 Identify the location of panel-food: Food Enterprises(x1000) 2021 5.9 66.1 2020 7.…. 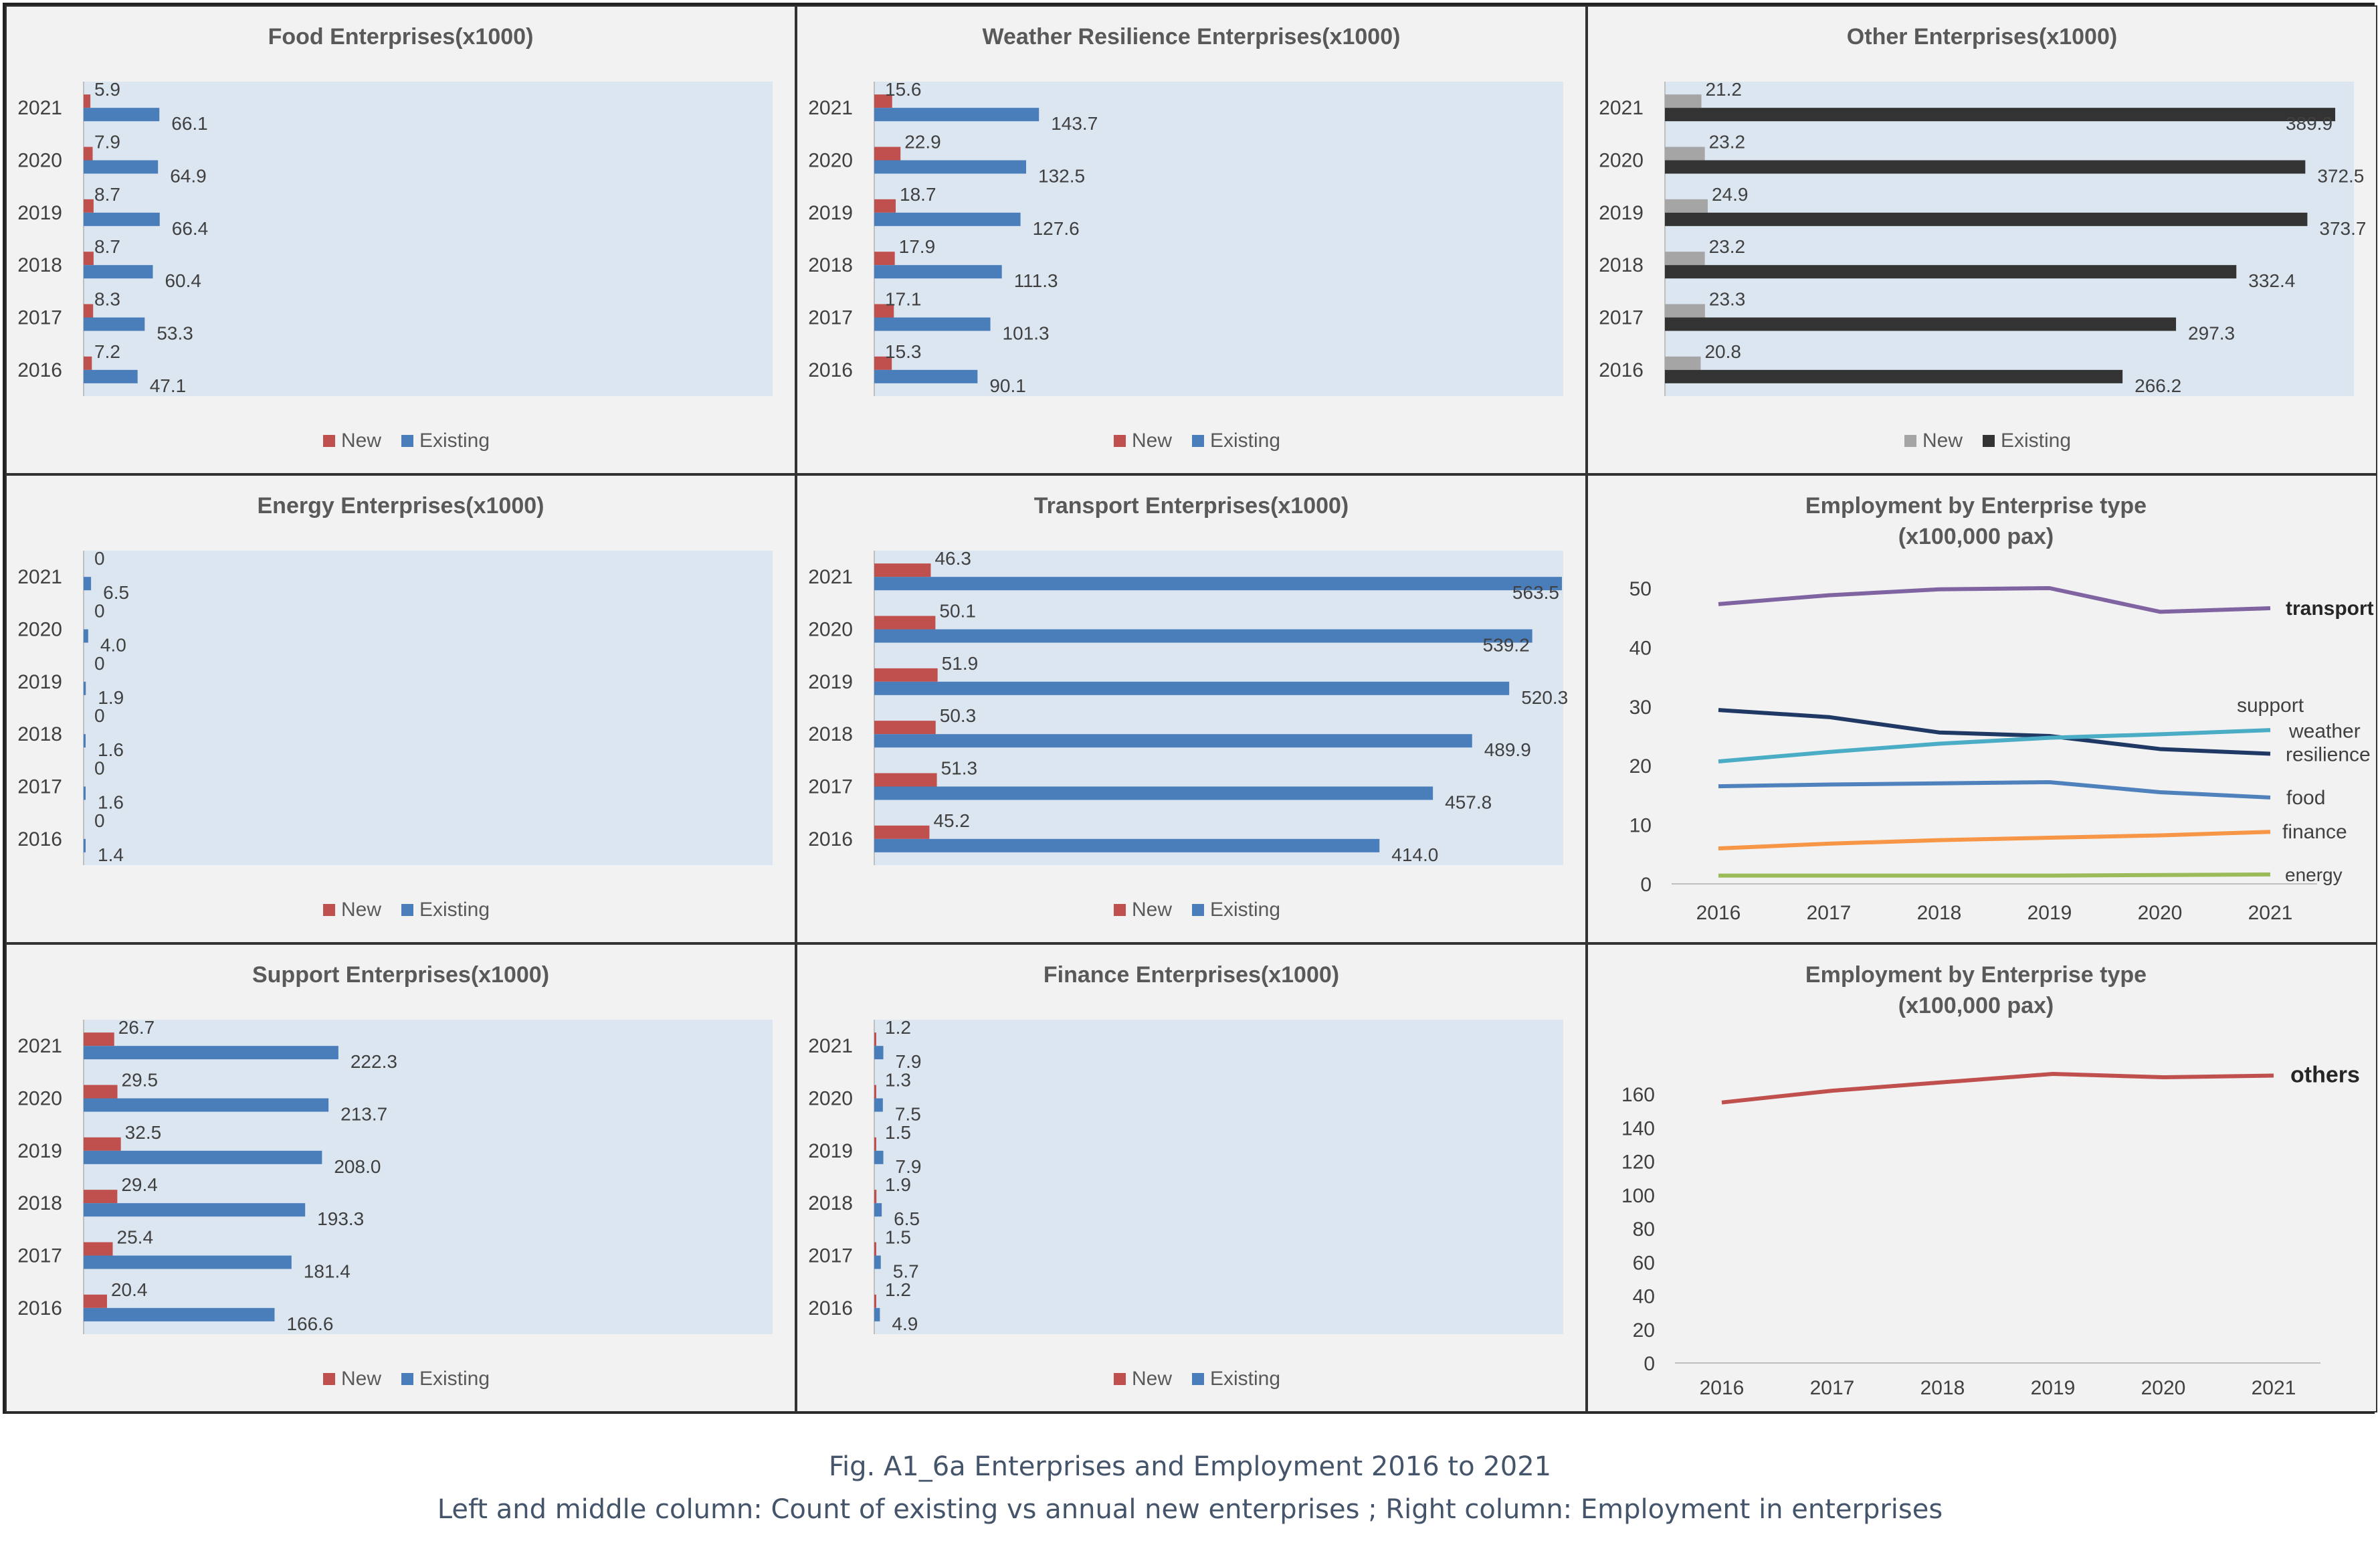
(401, 239).